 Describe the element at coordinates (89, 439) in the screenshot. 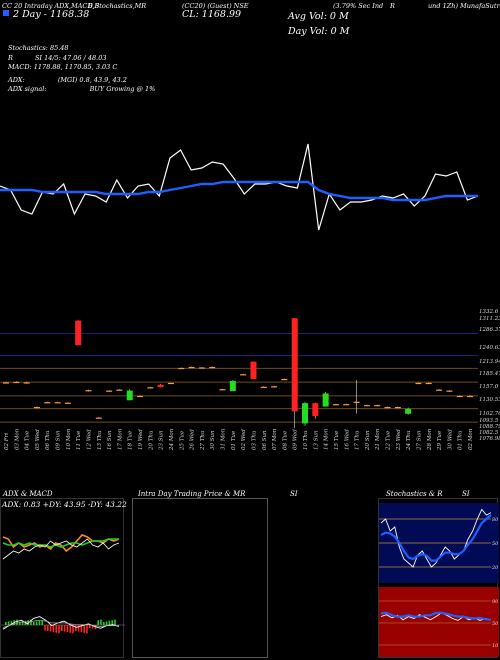

I see `x-axis-label: 12 Wed` at that location.